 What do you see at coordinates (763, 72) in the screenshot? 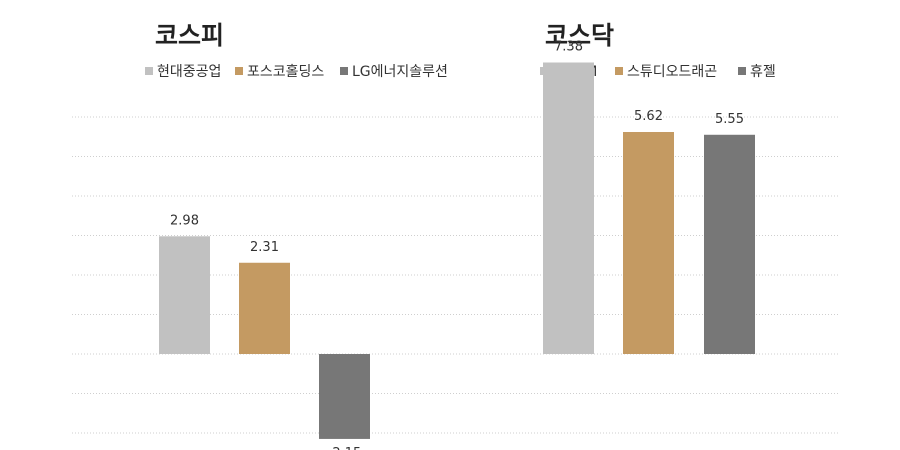
I see `legend-label: 휴젤` at bounding box center [763, 72].